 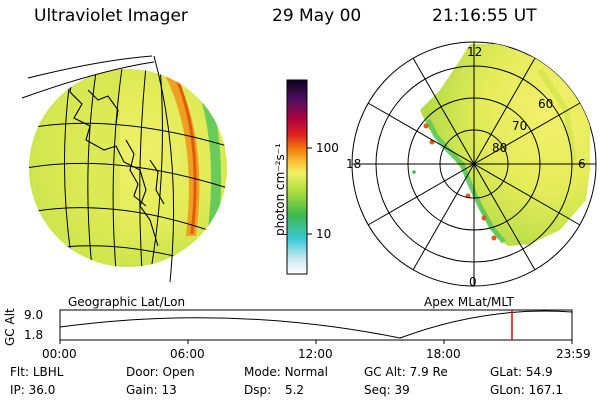 What do you see at coordinates (582, 164) in the screenshot?
I see `mlt-label-6: 6` at bounding box center [582, 164].